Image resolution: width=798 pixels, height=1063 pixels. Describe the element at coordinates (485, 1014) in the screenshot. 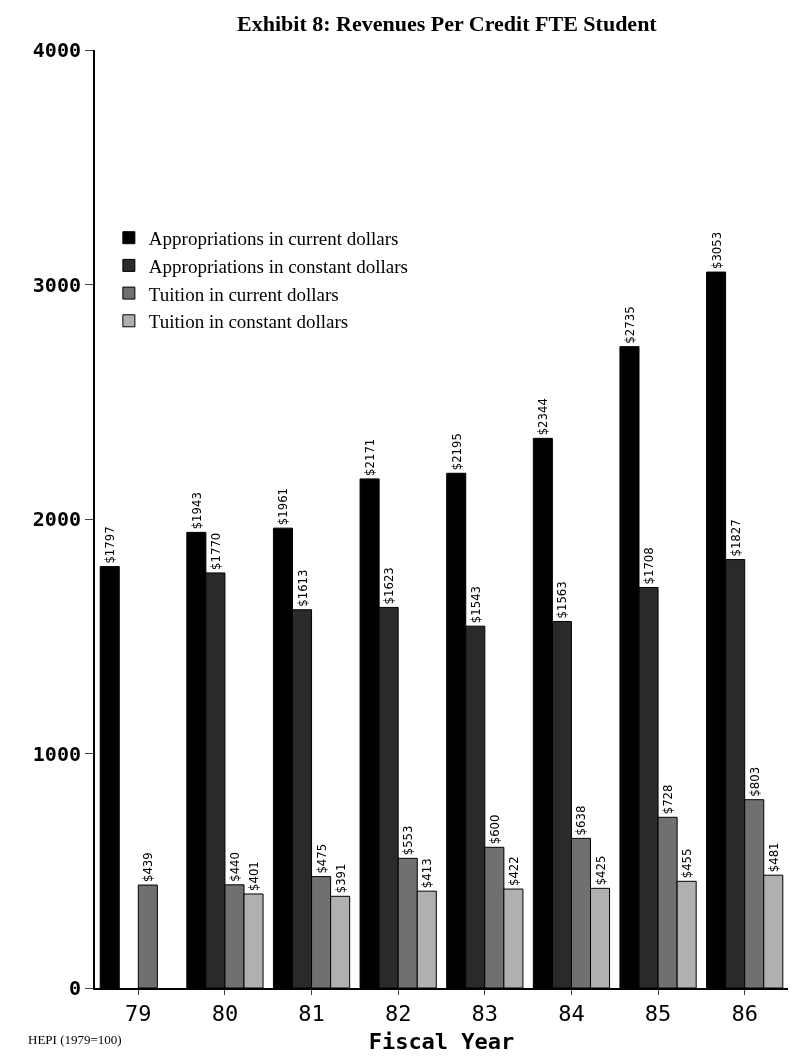

I see `x-tick-label: 83` at that location.